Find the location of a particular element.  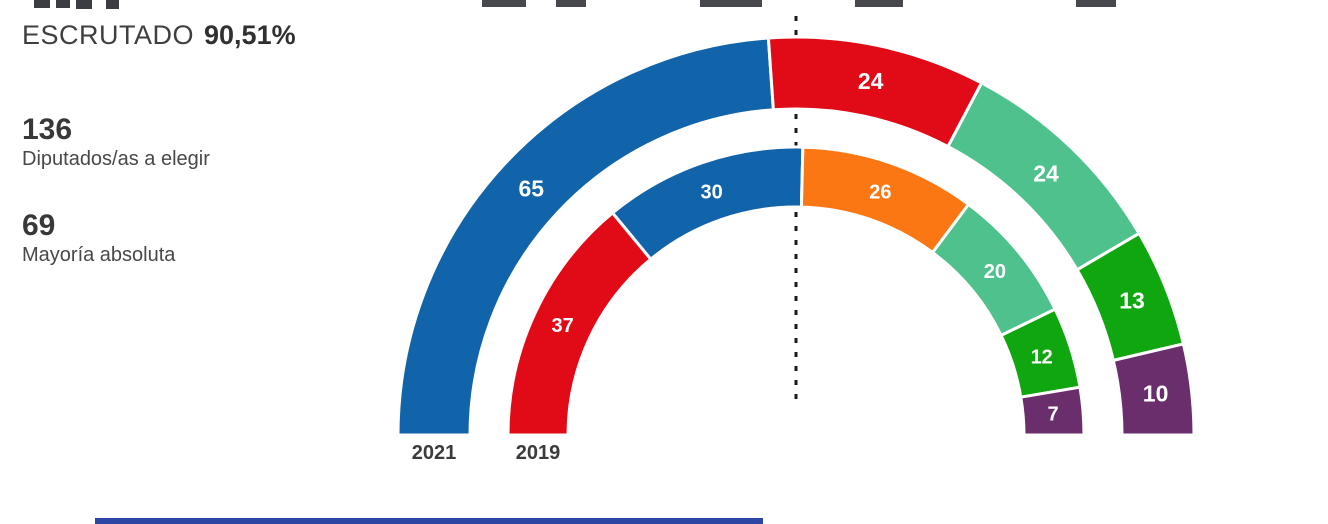

ring-2021-segment-4-value: 10 is located at coordinates (1156, 394).